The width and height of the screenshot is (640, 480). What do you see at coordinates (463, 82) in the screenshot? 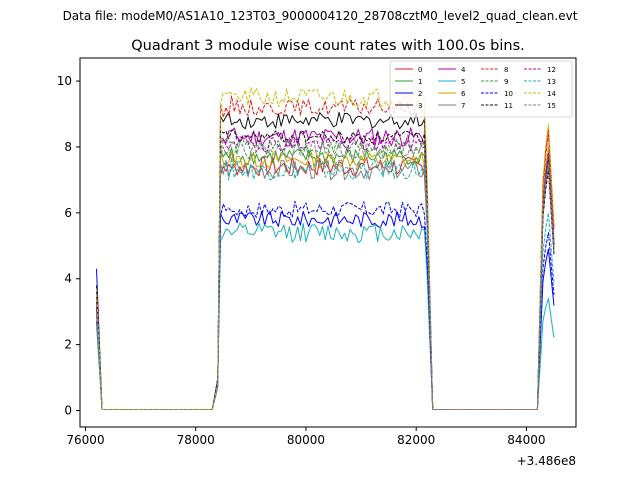
I see `legend-label-5: 5` at bounding box center [463, 82].